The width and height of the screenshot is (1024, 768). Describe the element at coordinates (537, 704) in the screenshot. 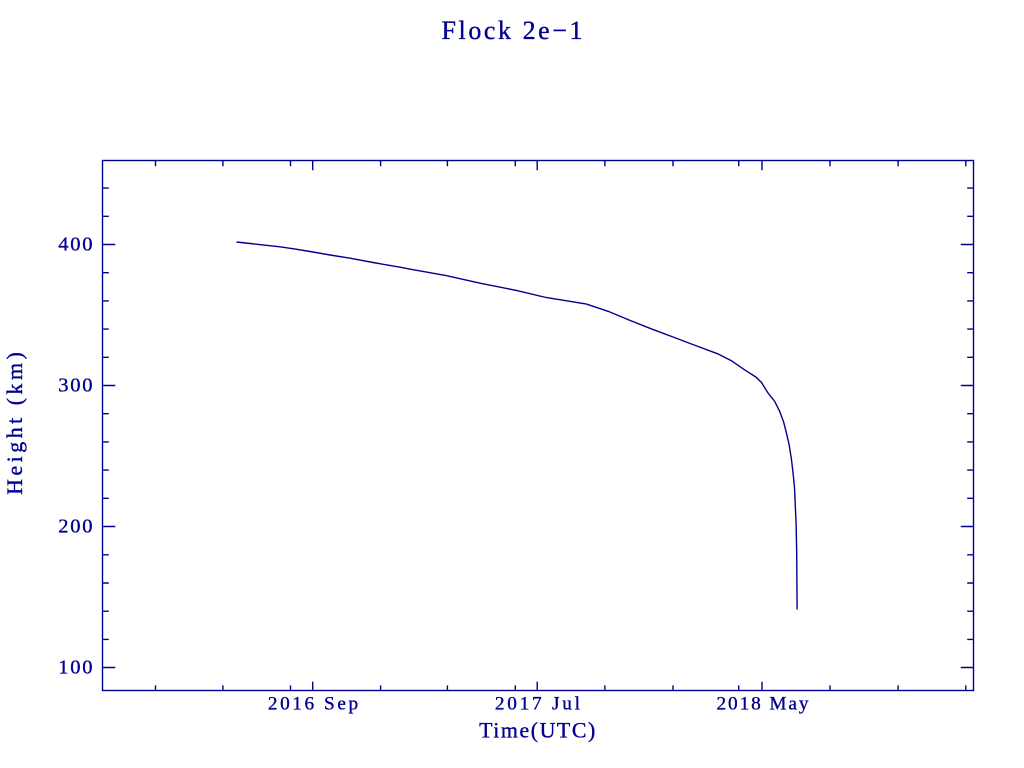

I see `svg-text: 2017 Jul` at that location.